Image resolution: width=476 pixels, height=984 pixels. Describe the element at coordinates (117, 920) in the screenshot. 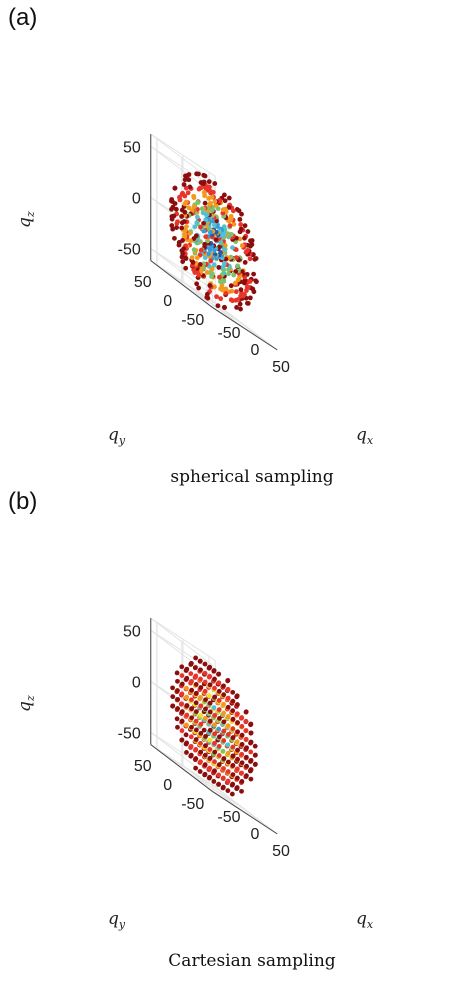

I see `b-y-axis-label: qy` at that location.